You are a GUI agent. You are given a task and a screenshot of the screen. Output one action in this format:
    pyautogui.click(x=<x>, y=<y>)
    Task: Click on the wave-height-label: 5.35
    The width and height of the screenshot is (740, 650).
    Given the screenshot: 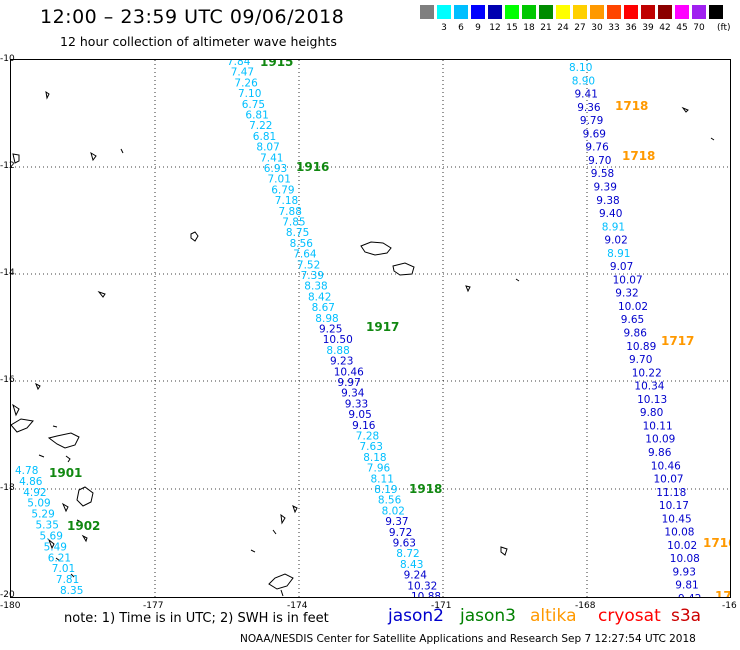 What is the action you would take?
    pyautogui.click(x=47, y=526)
    